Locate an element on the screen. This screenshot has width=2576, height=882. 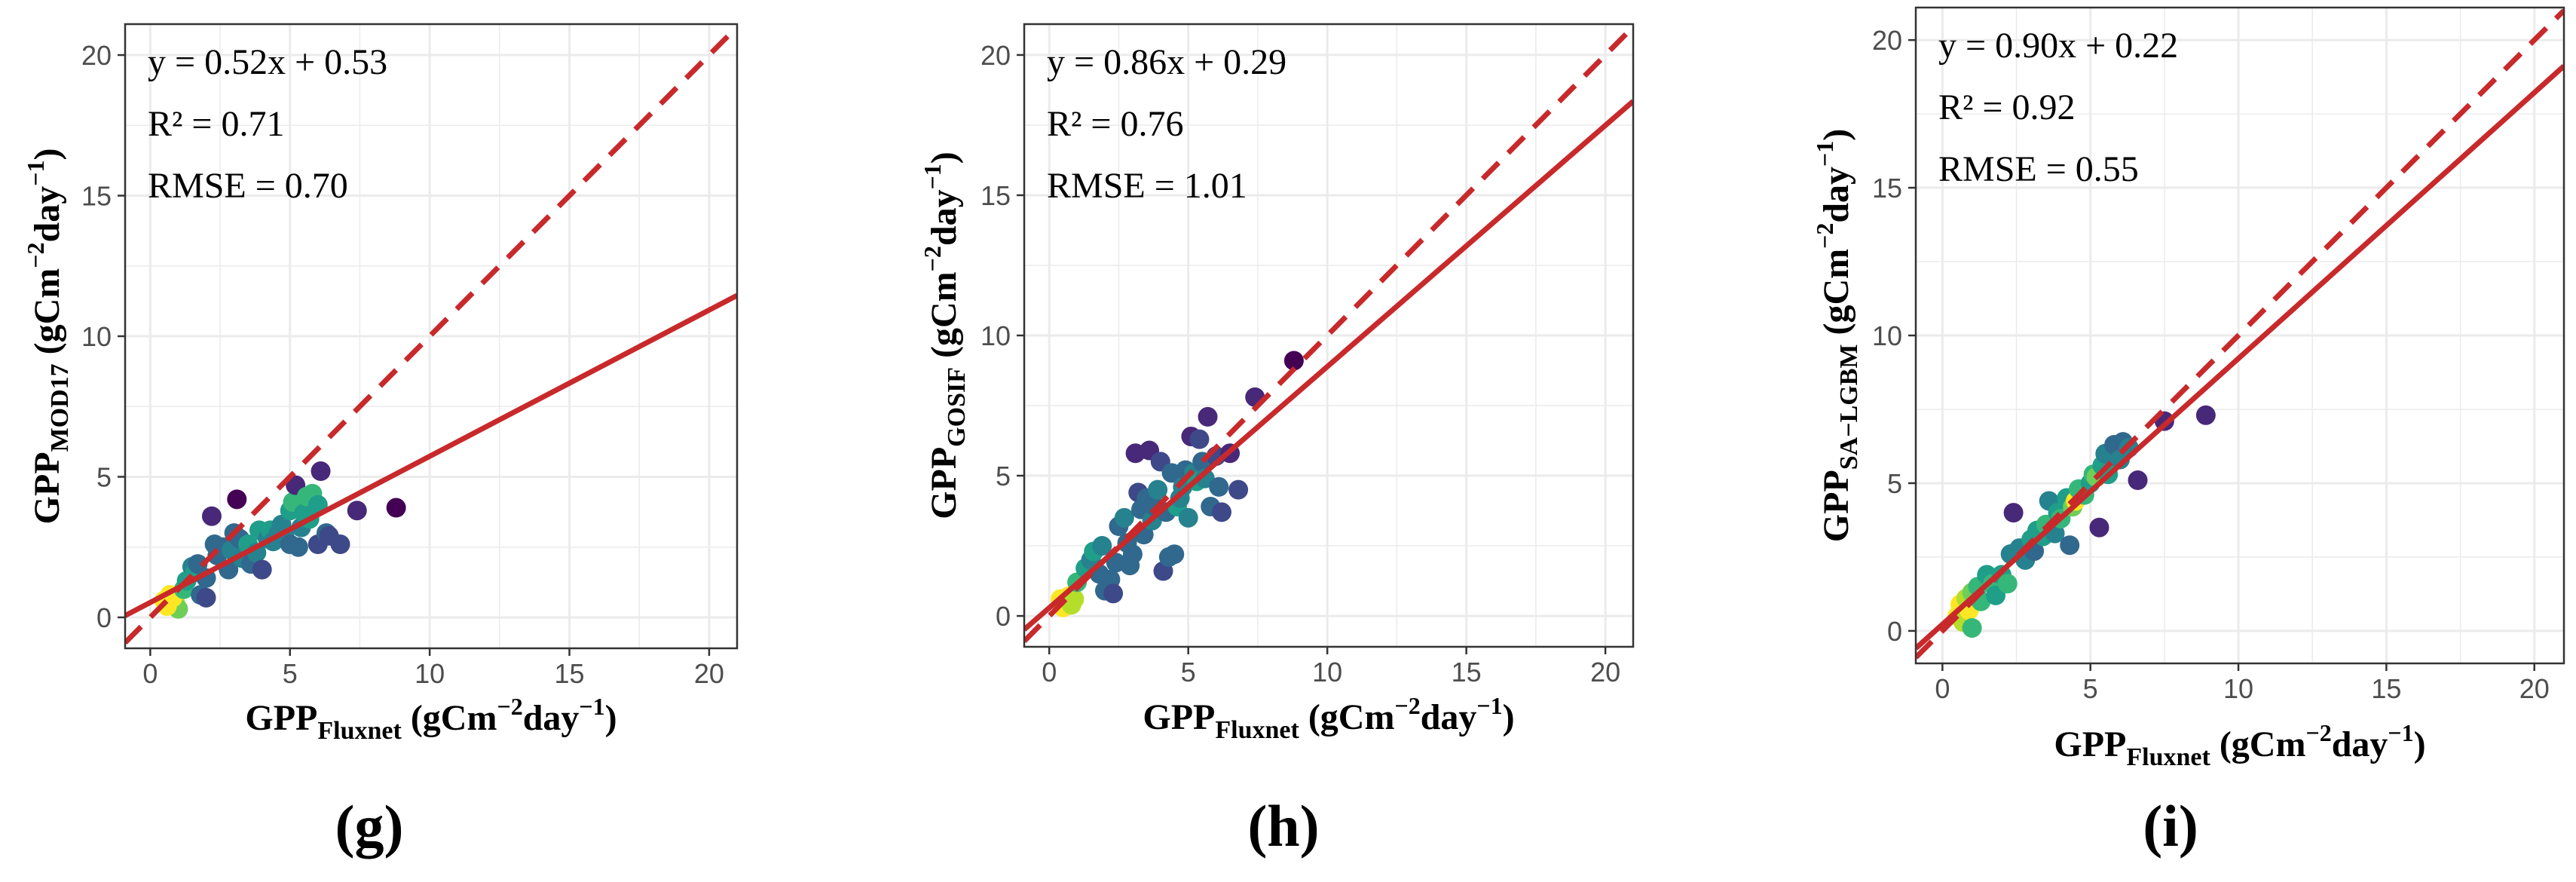
stats-annotation: y = 0.86x + 0.29 R² = 0.76 RMSE = 1.01 is located at coordinates (1166, 124).